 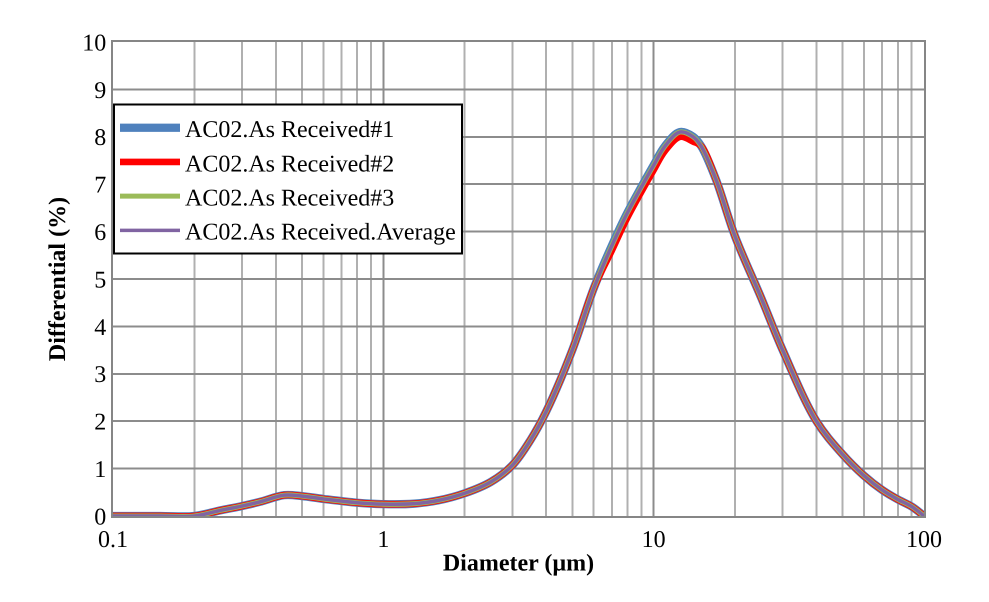 What do you see at coordinates (100, 185) in the screenshot?
I see `y-tick-label: 7` at bounding box center [100, 185].